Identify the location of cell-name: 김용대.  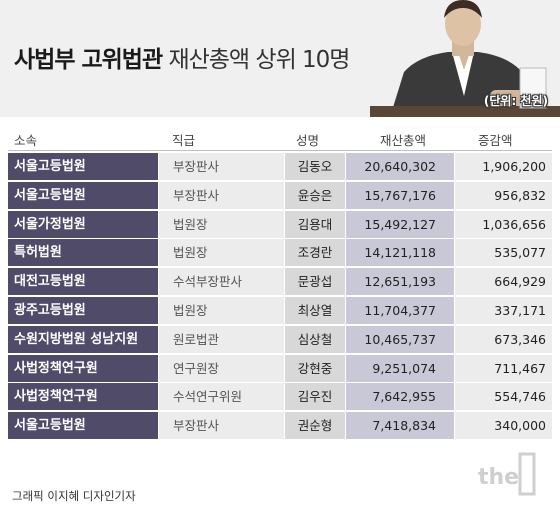
(315, 224).